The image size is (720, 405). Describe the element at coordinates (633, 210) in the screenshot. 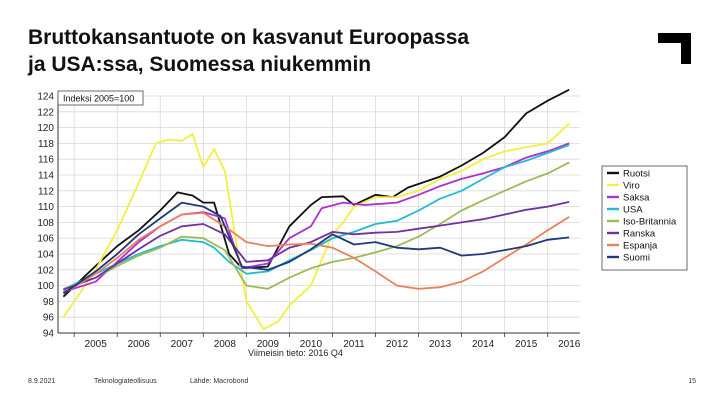

I see `legend-item: USA` at that location.